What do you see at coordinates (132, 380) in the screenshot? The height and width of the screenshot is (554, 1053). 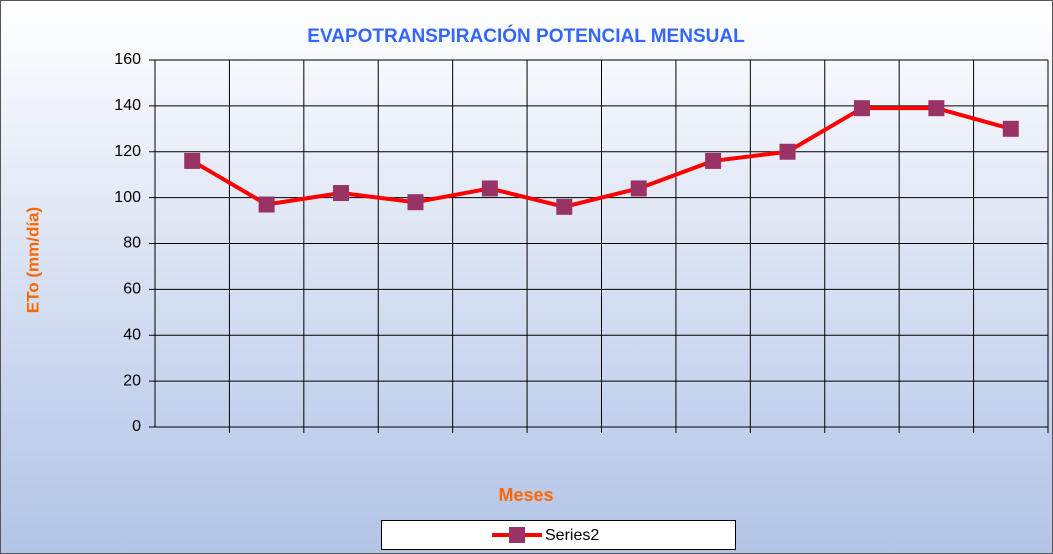 I see `y-tick-label: 20` at bounding box center [132, 380].